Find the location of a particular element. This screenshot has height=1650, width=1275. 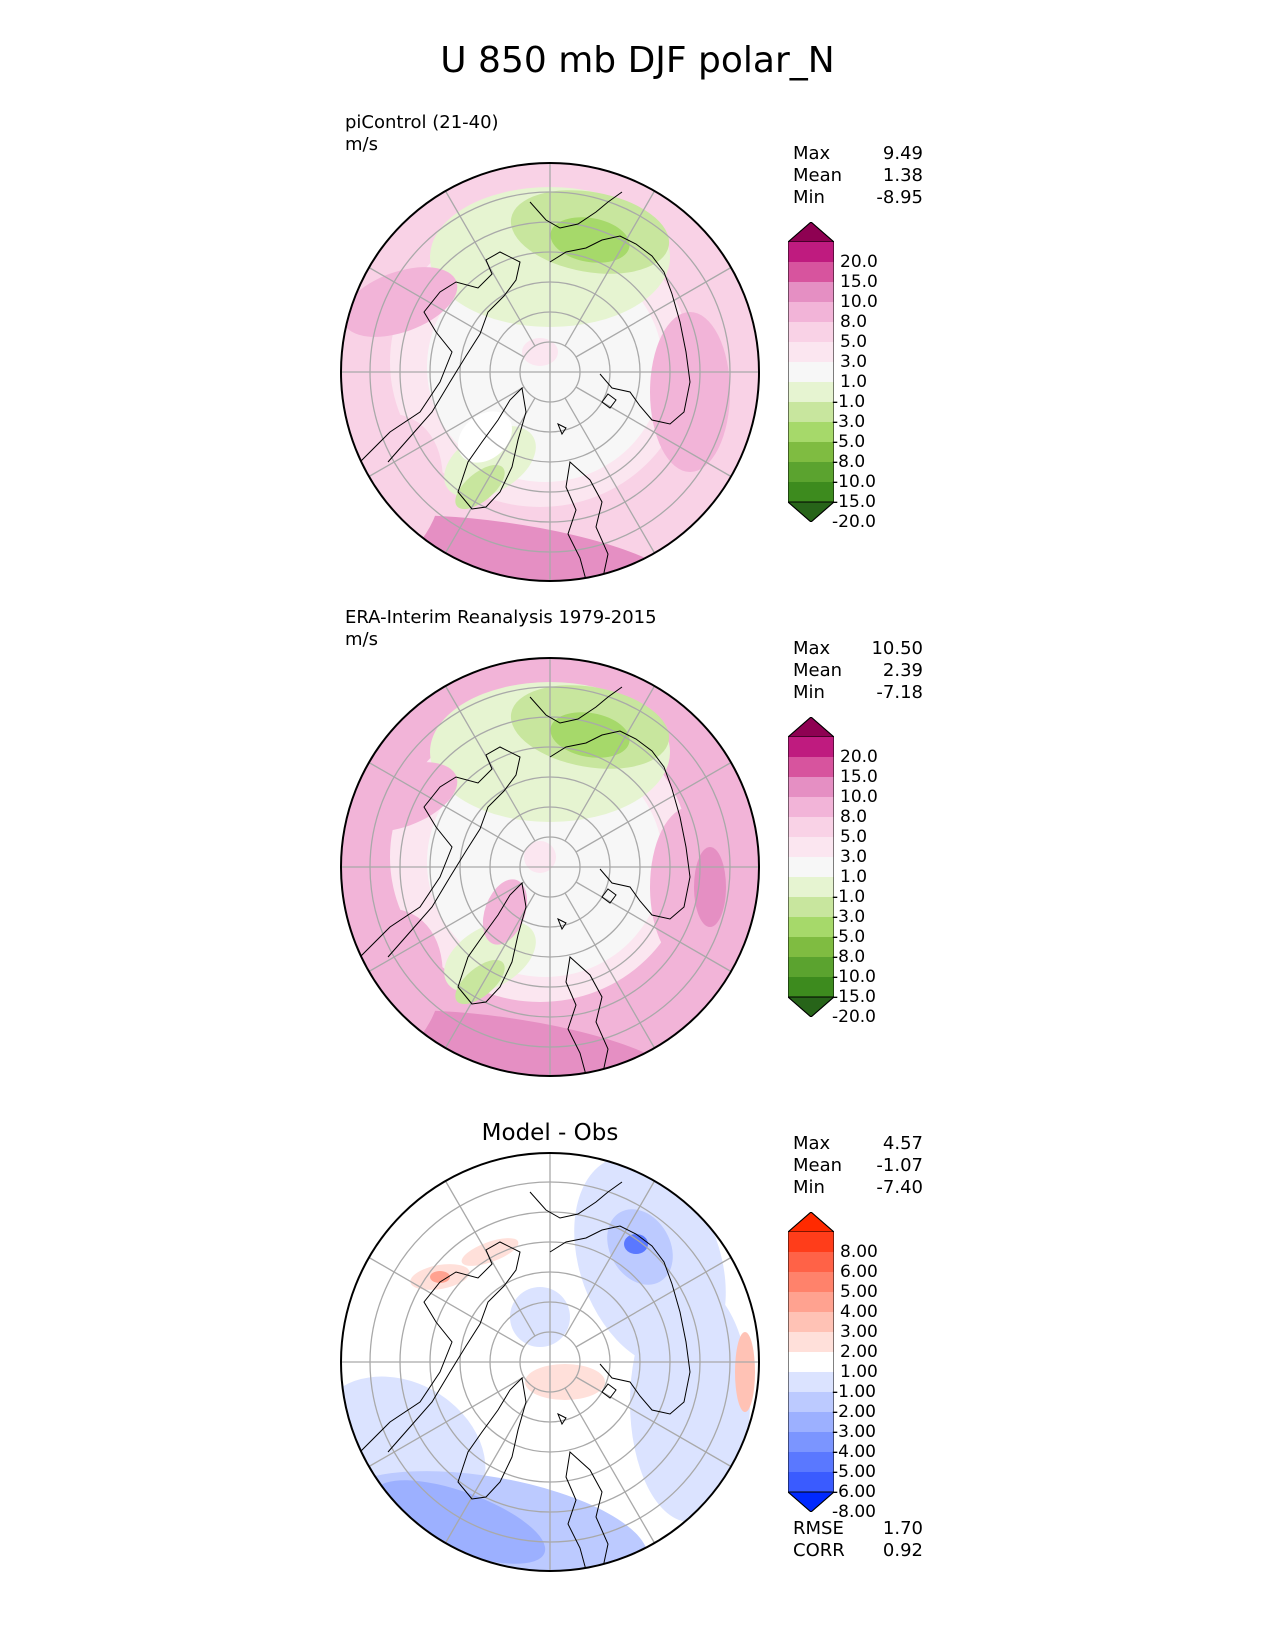

min-value: -7.18 is located at coordinates (899, 692).